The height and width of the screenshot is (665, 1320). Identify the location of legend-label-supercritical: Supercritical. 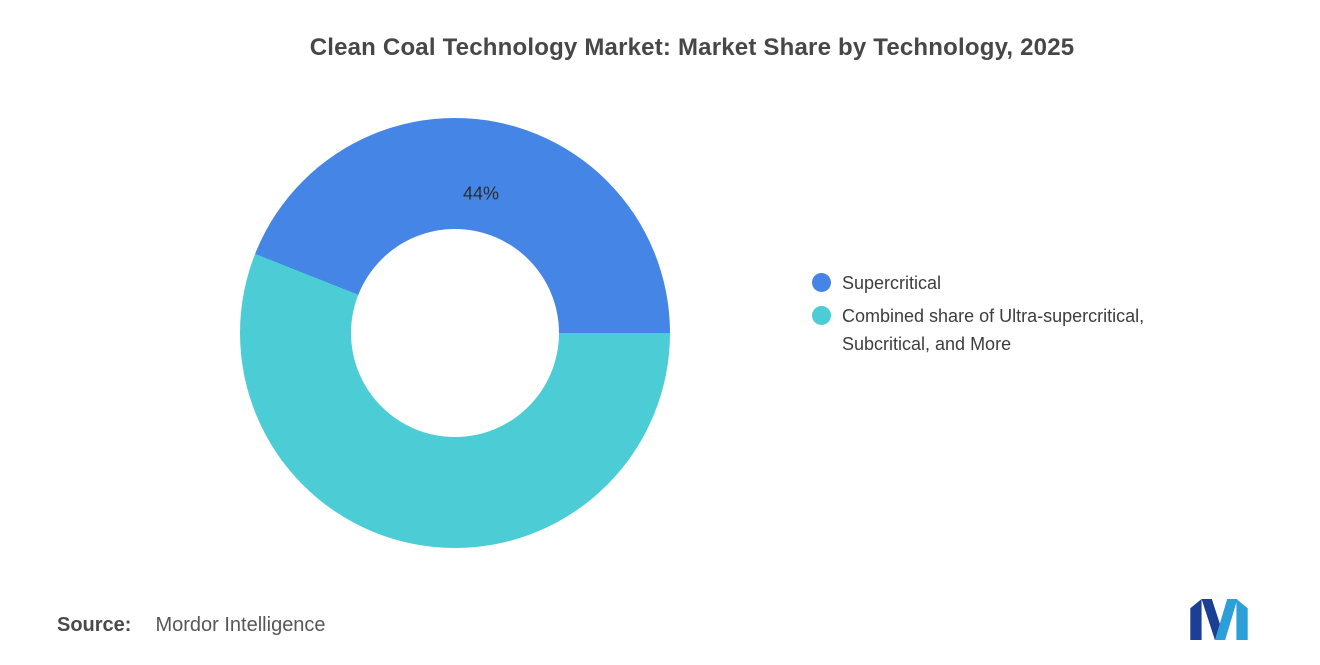
(892, 283).